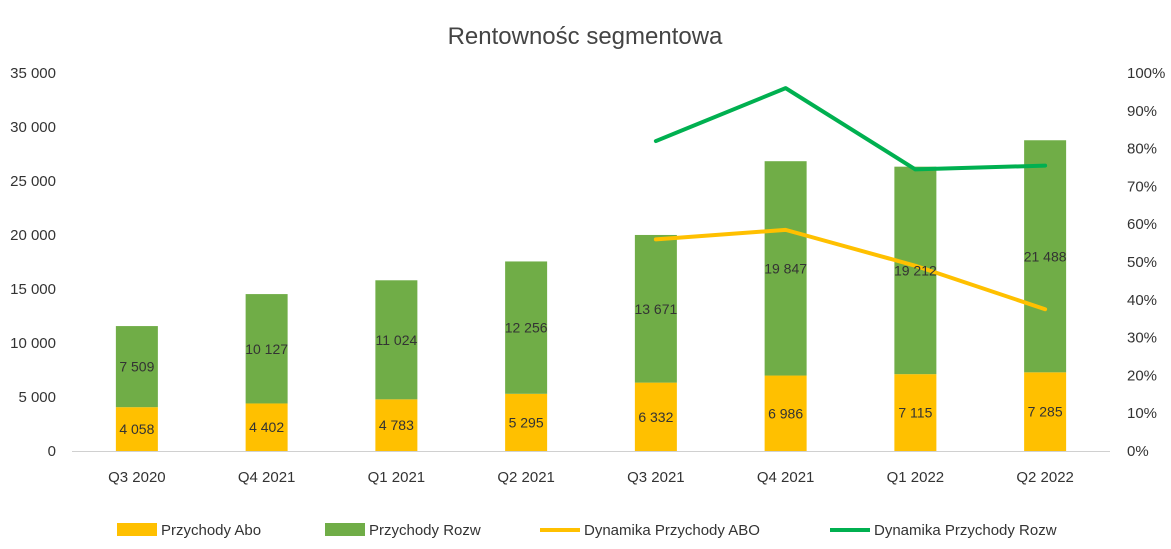  I want to click on right-axis-tick-label: 100%, so click(1146, 73).